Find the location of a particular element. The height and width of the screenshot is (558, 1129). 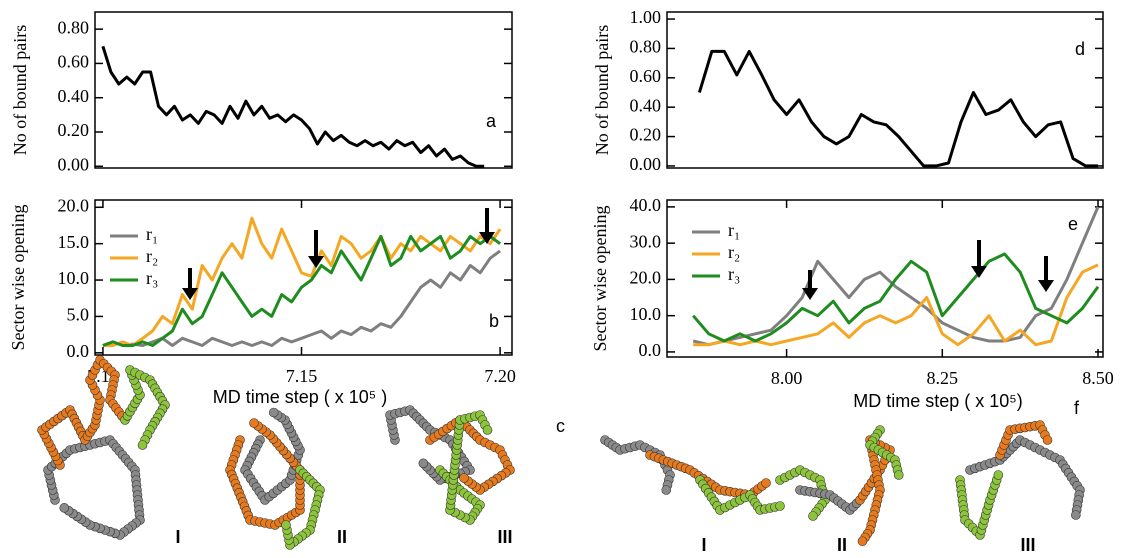

panel-label: f is located at coordinates (1077, 408).